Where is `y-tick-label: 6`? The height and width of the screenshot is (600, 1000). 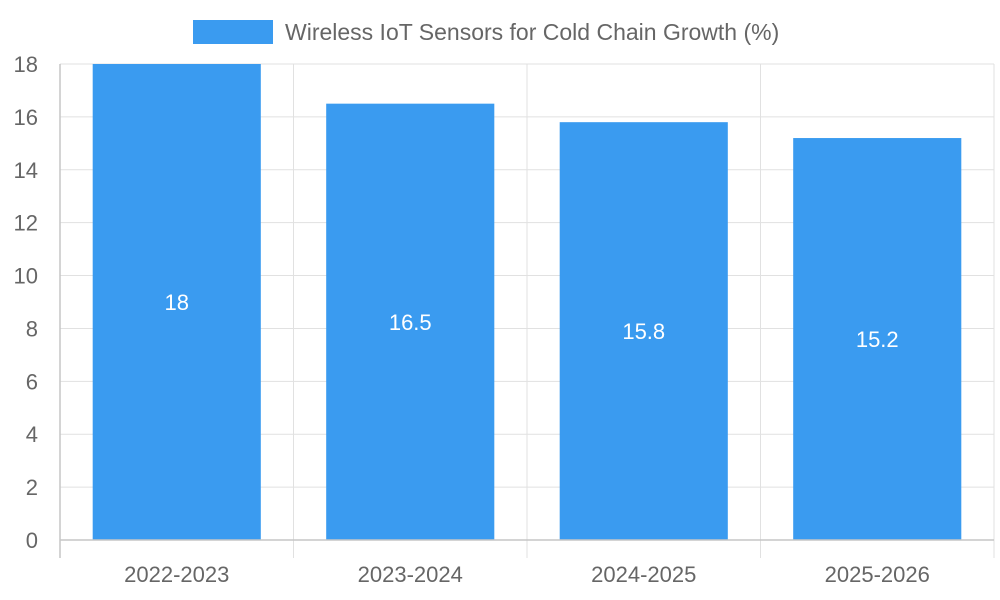
y-tick-label: 6 is located at coordinates (32, 381).